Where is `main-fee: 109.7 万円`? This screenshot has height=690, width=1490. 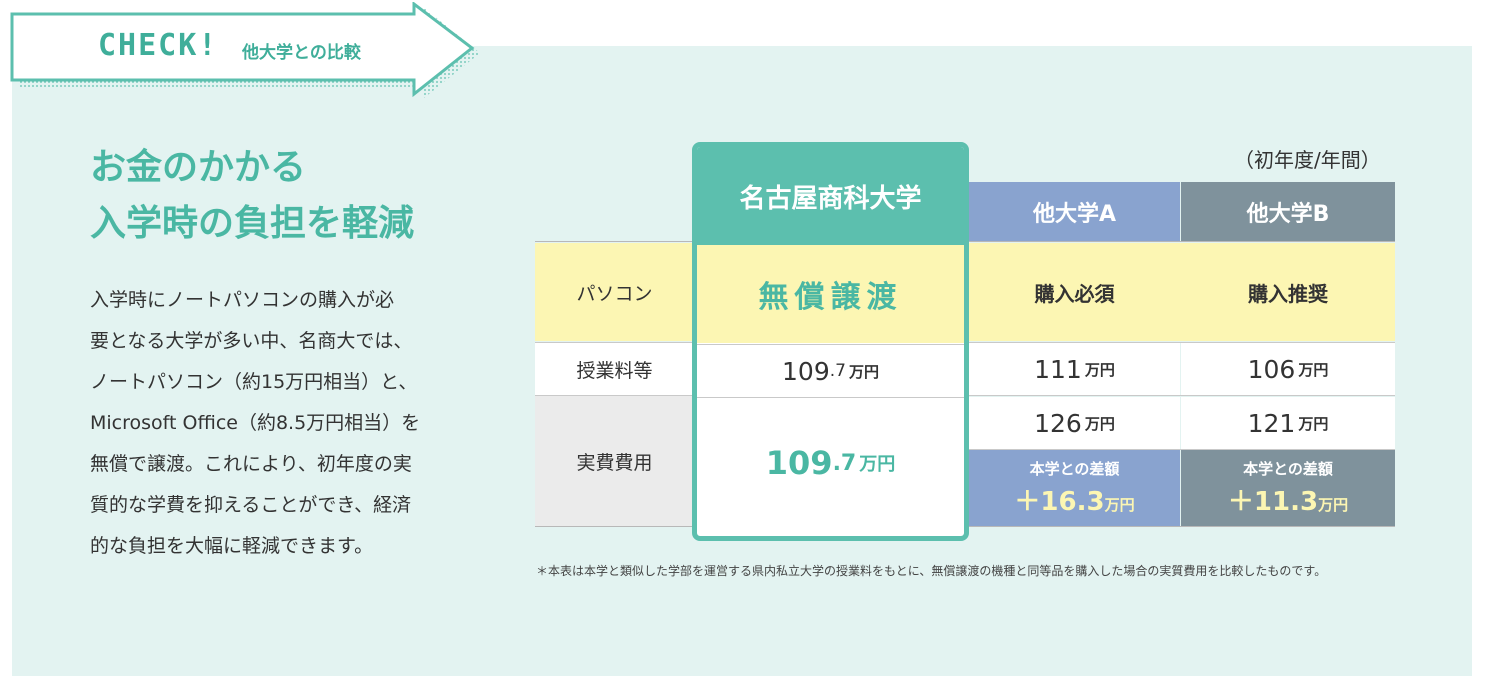
main-fee: 109.7 万円 is located at coordinates (830, 371).